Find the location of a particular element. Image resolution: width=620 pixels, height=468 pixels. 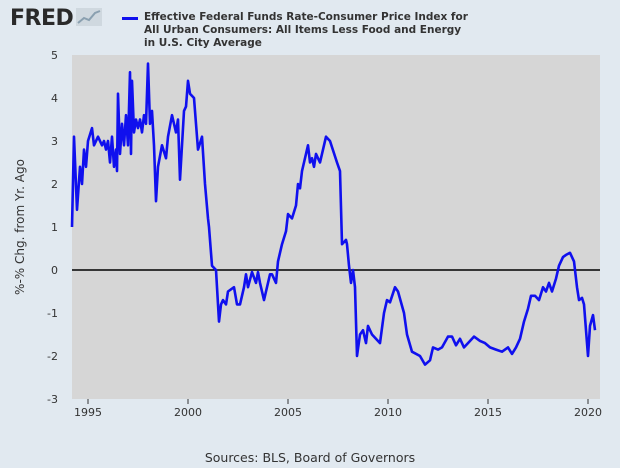

x-tick-label: 2000 is located at coordinates (188, 412).